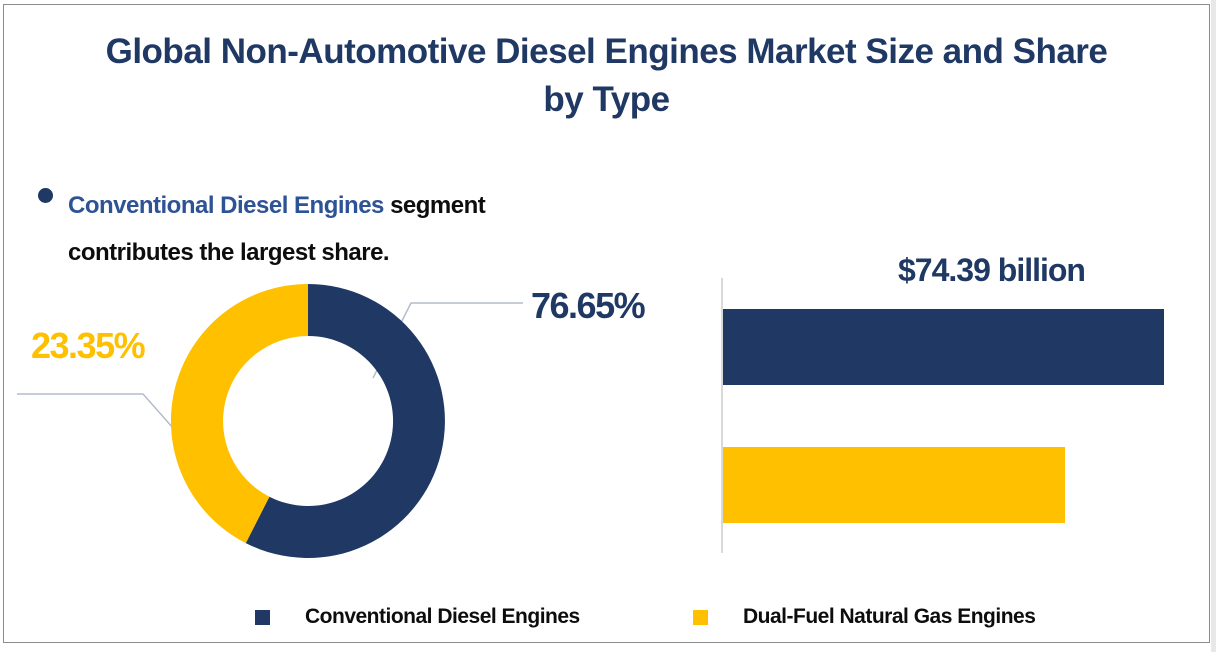 The image size is (1216, 652). What do you see at coordinates (226, 205) in the screenshot?
I see `insight-highlight: Conventional Diesel Engines` at bounding box center [226, 205].